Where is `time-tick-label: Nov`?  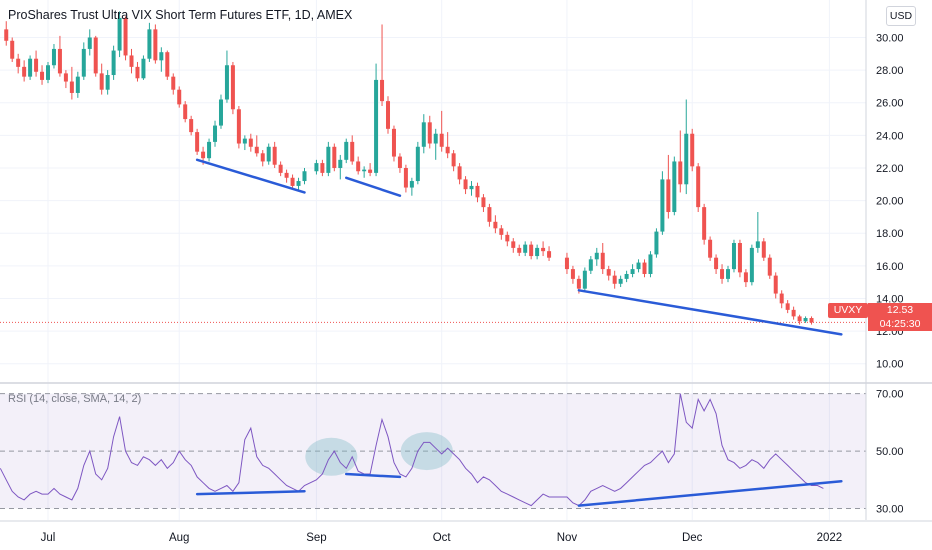 time-tick-label: Nov is located at coordinates (567, 538).